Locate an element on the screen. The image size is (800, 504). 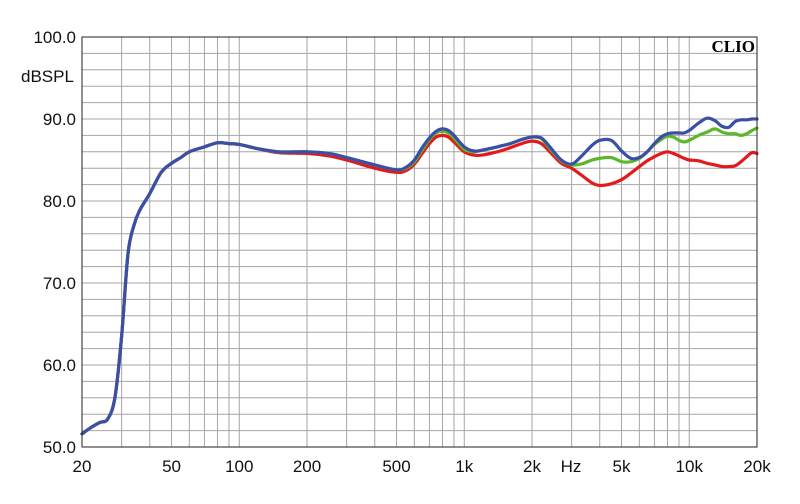
clio-brand-label: CLIO is located at coordinates (733, 46).